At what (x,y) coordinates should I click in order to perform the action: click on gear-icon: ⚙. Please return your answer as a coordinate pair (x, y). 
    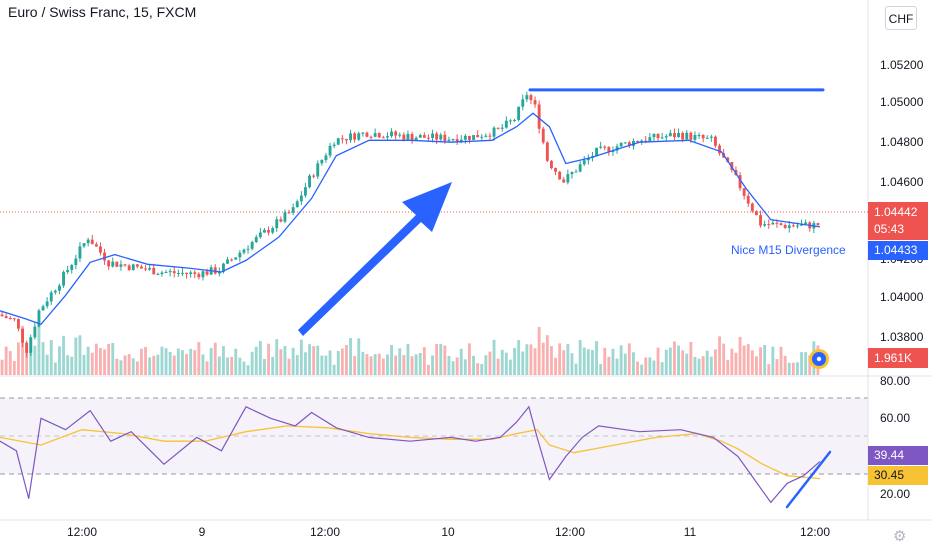
    Looking at the image, I should click on (900, 536).